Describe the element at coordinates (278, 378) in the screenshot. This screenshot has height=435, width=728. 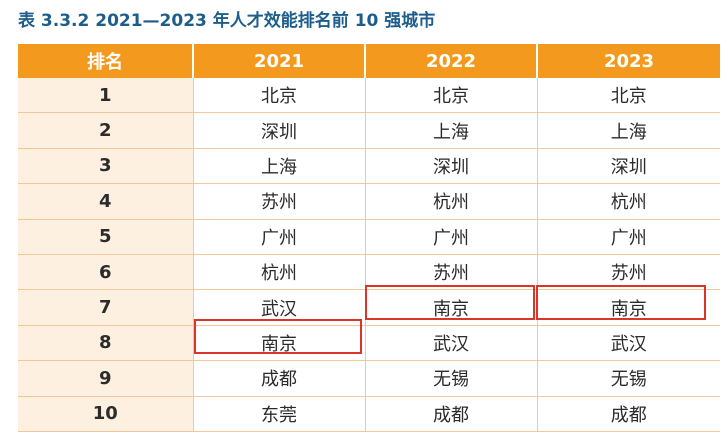
I see `city-cell-2021: 成都` at that location.